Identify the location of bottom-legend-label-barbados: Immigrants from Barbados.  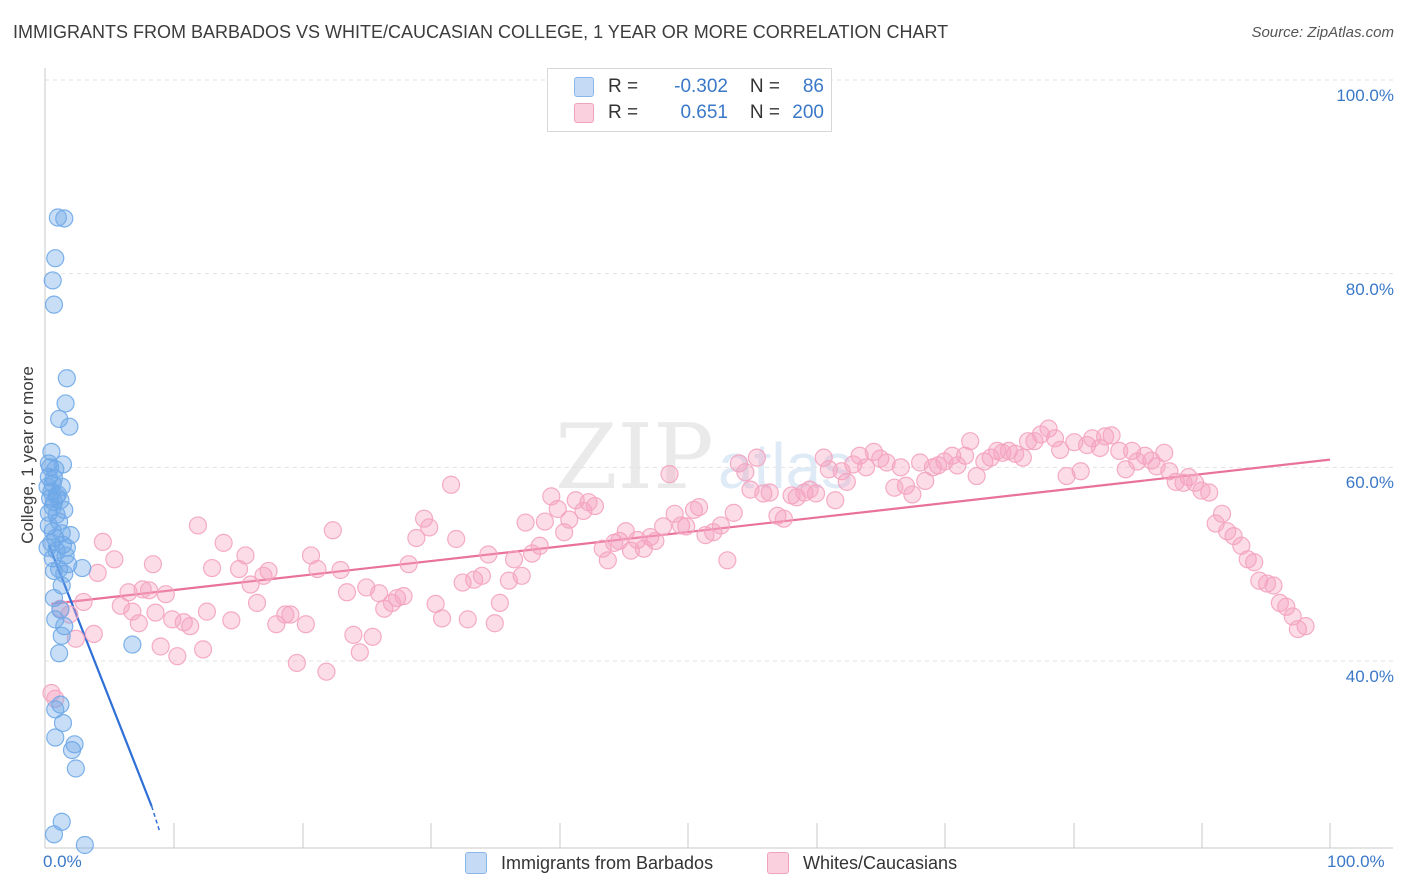
(607, 862).